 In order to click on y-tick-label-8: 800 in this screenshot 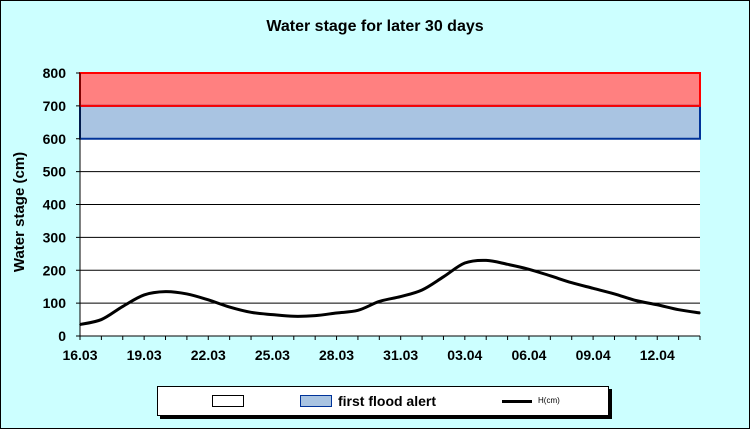, I will do `click(55, 73)`.